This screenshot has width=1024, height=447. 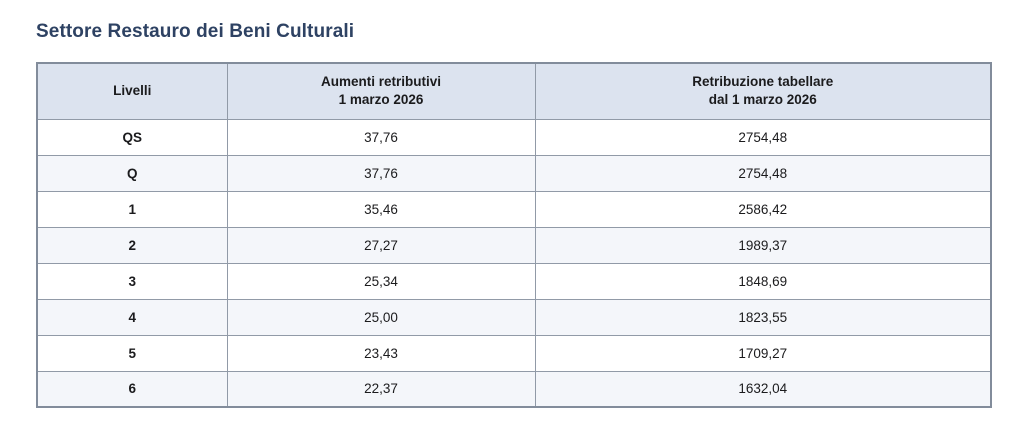 What do you see at coordinates (132, 353) in the screenshot?
I see `level-cell: 5` at bounding box center [132, 353].